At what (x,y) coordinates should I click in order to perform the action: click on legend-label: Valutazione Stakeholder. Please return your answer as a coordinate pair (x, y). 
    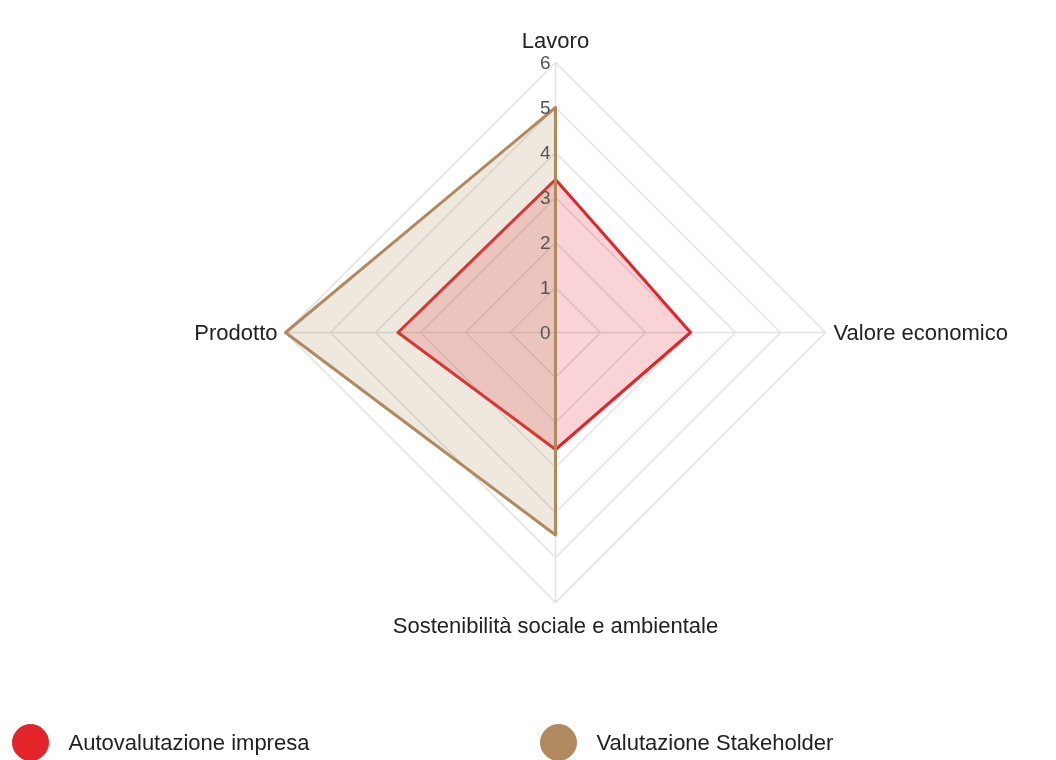
    Looking at the image, I should click on (715, 742).